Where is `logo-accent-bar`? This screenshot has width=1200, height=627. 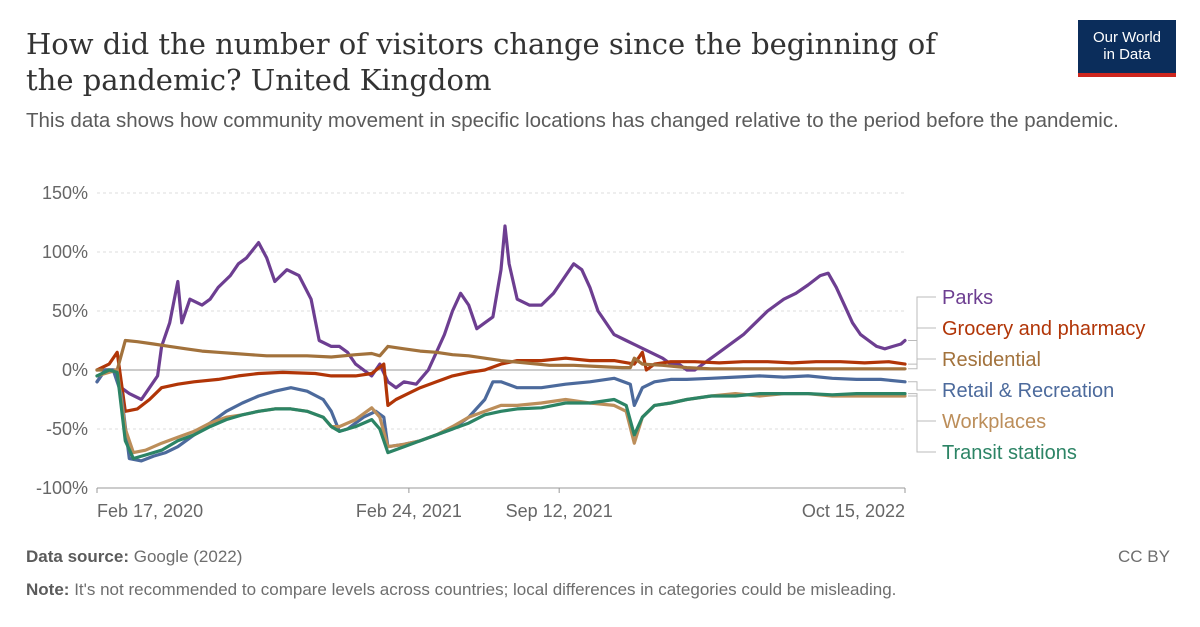
logo-accent-bar is located at coordinates (1127, 75).